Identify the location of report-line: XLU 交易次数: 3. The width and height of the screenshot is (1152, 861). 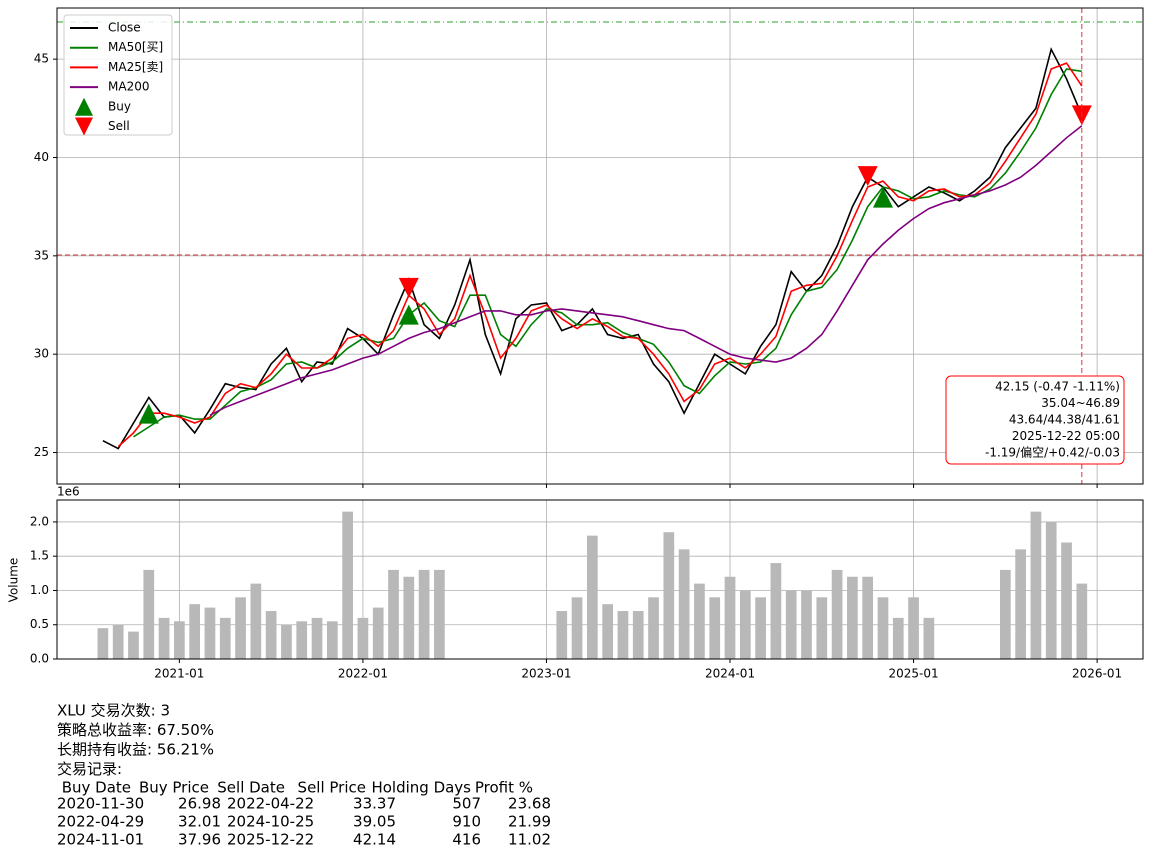
(113, 711).